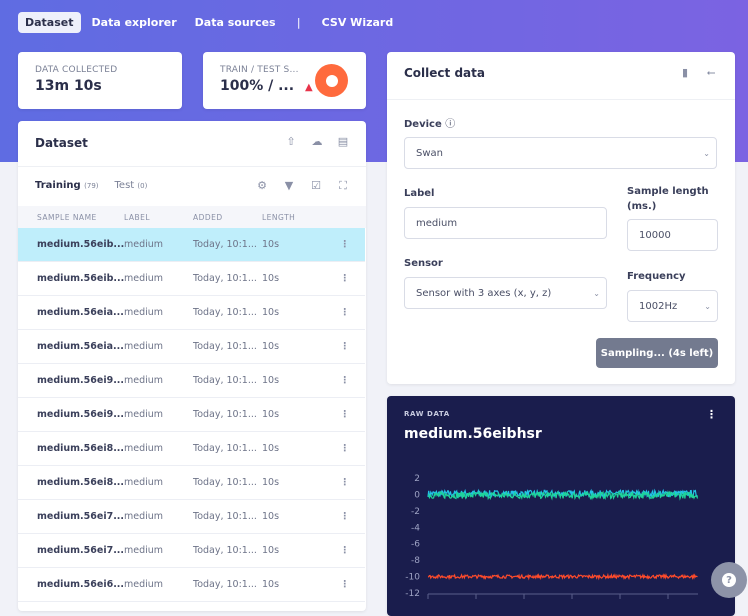  I want to click on dataset-title: Dataset, so click(61, 143).